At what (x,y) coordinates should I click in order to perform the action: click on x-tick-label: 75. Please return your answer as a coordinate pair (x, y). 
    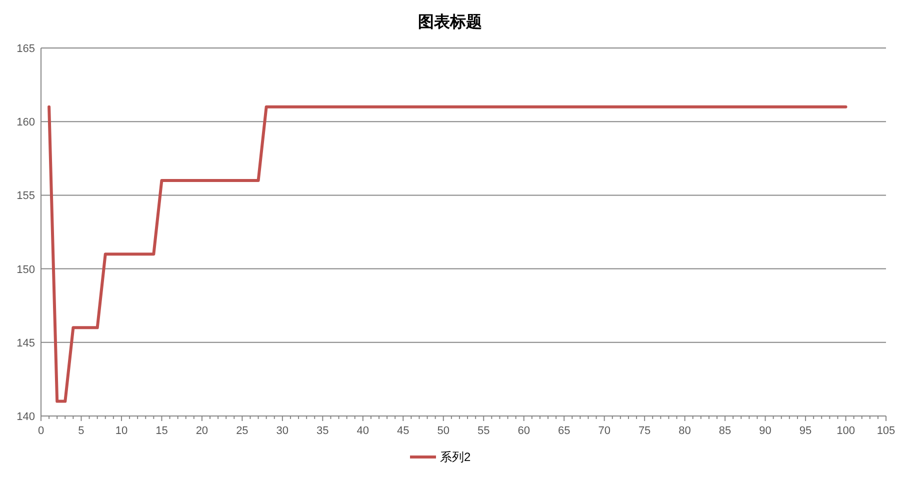
    Looking at the image, I should click on (644, 431).